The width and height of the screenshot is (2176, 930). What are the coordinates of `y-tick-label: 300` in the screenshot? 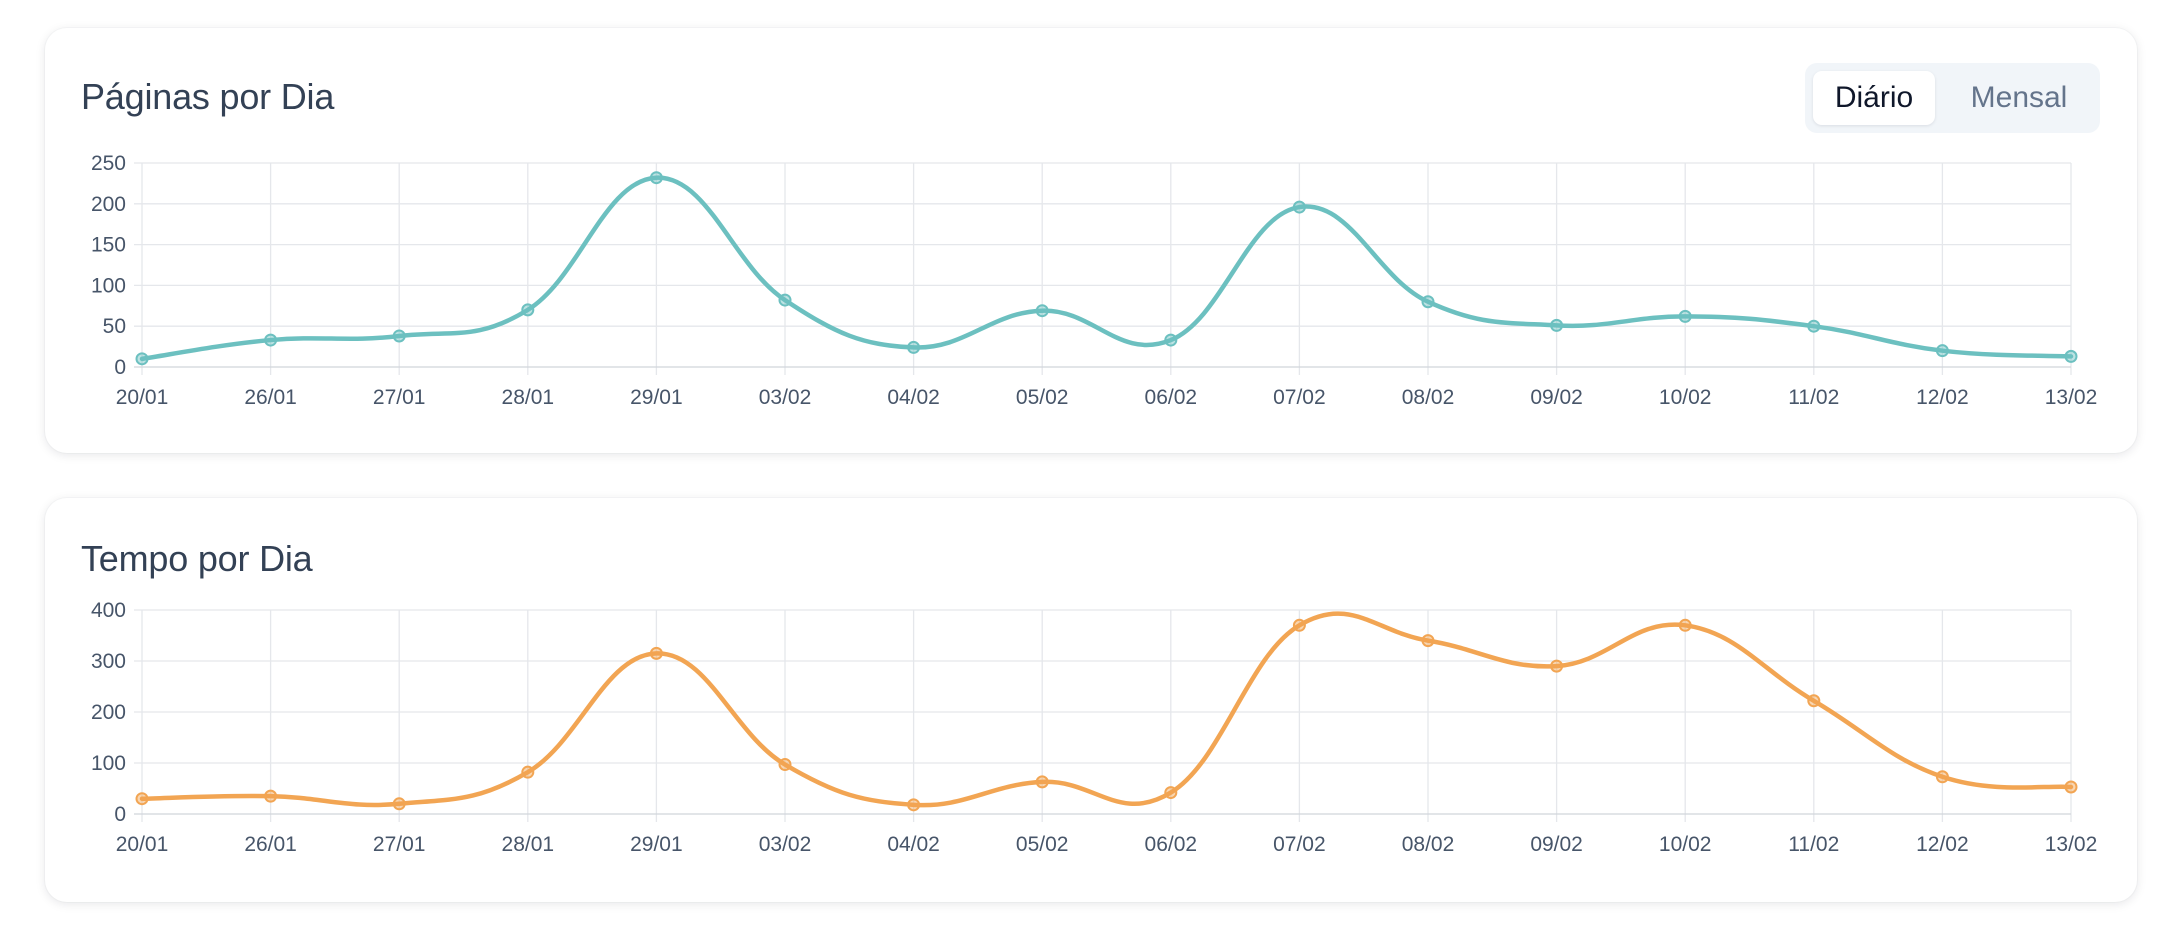 It's located at (108, 661).